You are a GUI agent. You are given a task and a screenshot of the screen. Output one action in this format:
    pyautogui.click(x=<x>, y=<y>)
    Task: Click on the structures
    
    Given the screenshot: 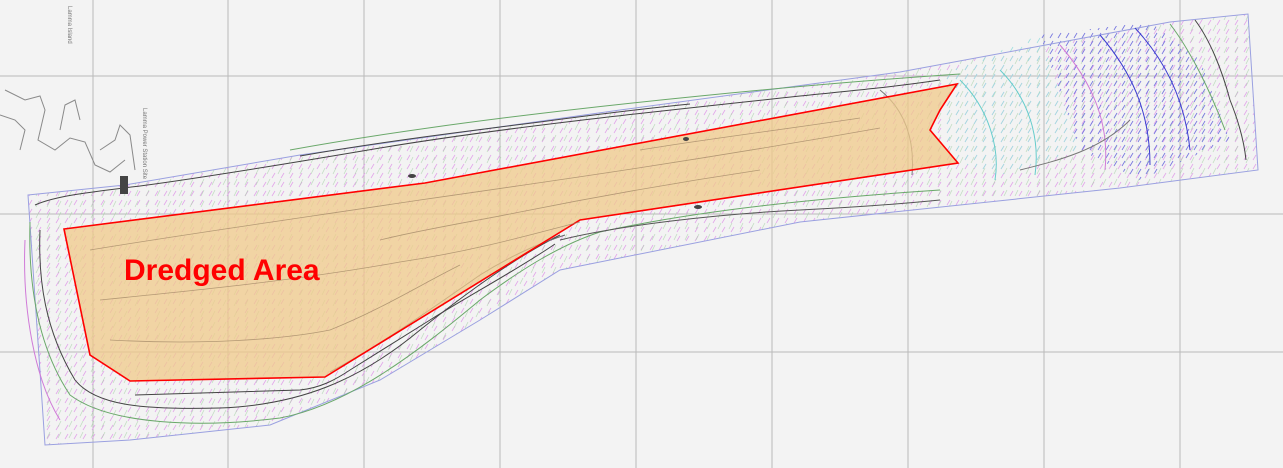 What is the action you would take?
    pyautogui.click(x=411, y=173)
    